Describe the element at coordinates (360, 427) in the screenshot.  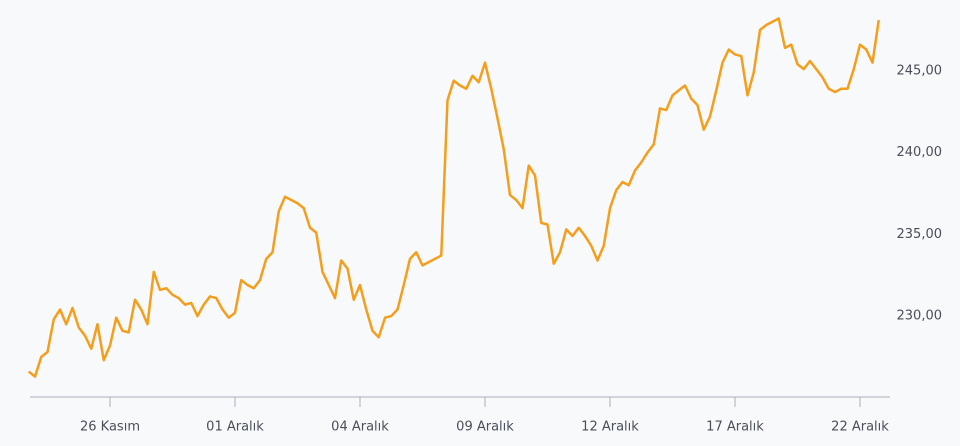
I see `x-tick-label: 04 Aralık` at that location.